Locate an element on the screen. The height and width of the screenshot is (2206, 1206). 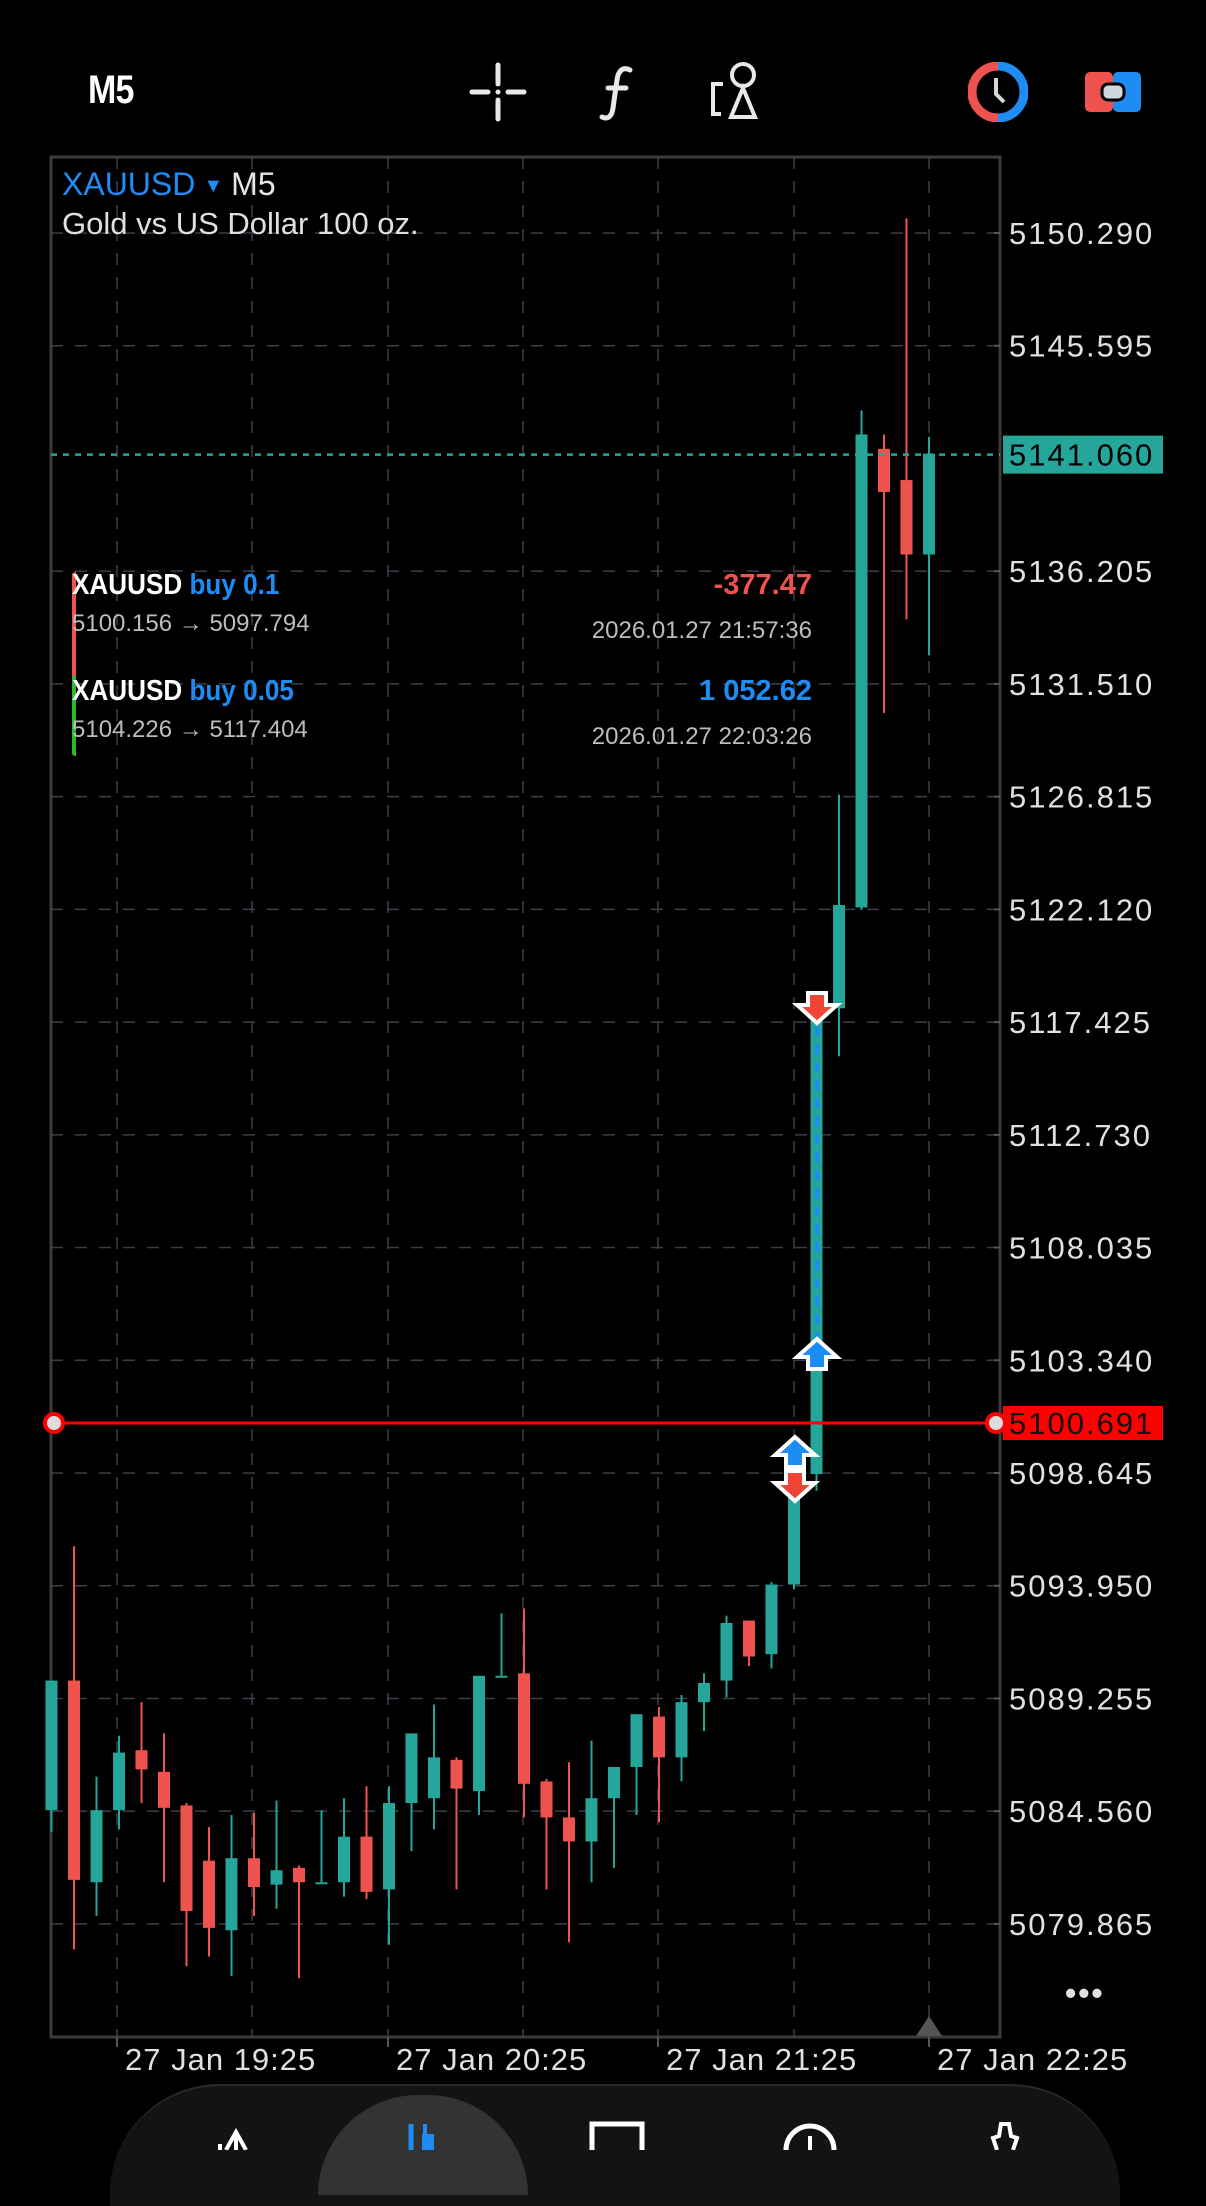
price-axis-label: 5131.510 is located at coordinates (1081, 684).